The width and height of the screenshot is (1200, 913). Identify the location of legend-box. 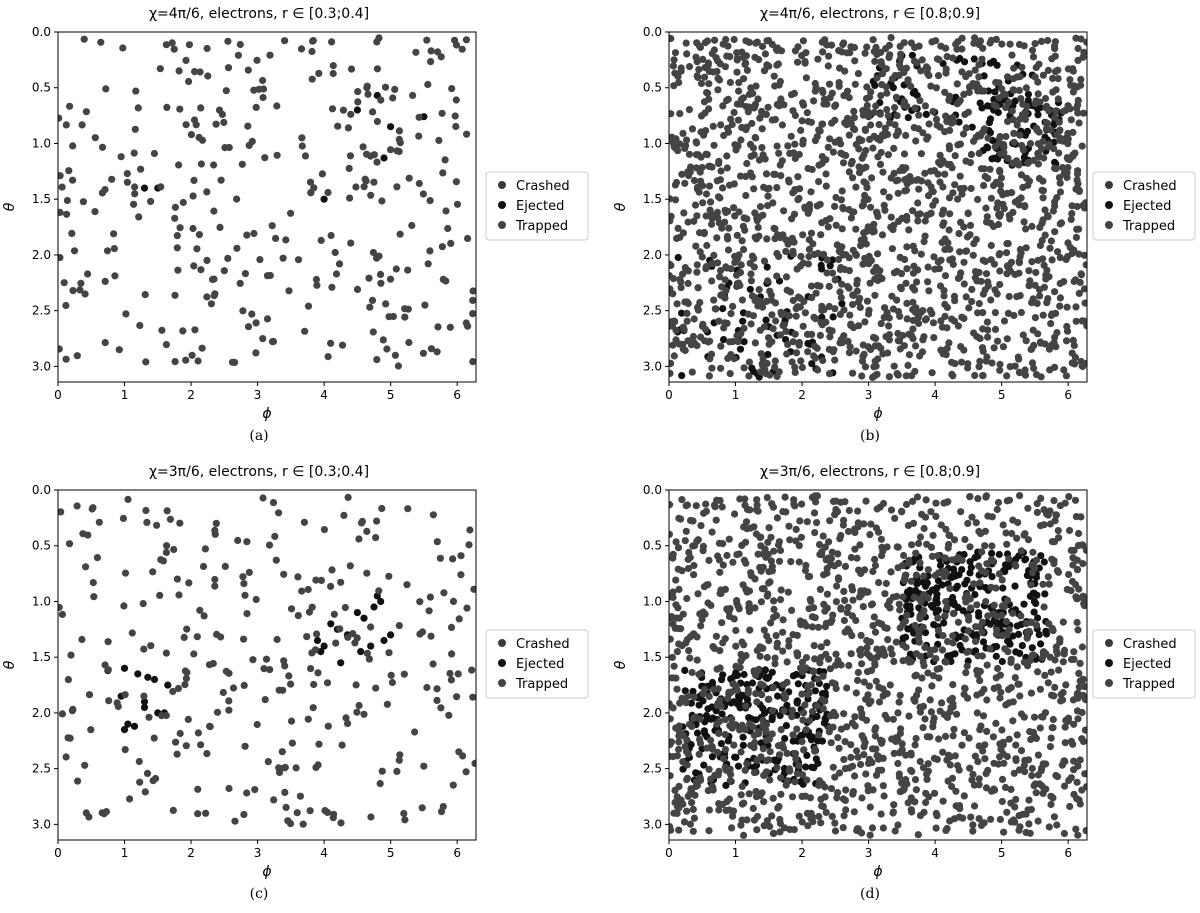
(1144, 664).